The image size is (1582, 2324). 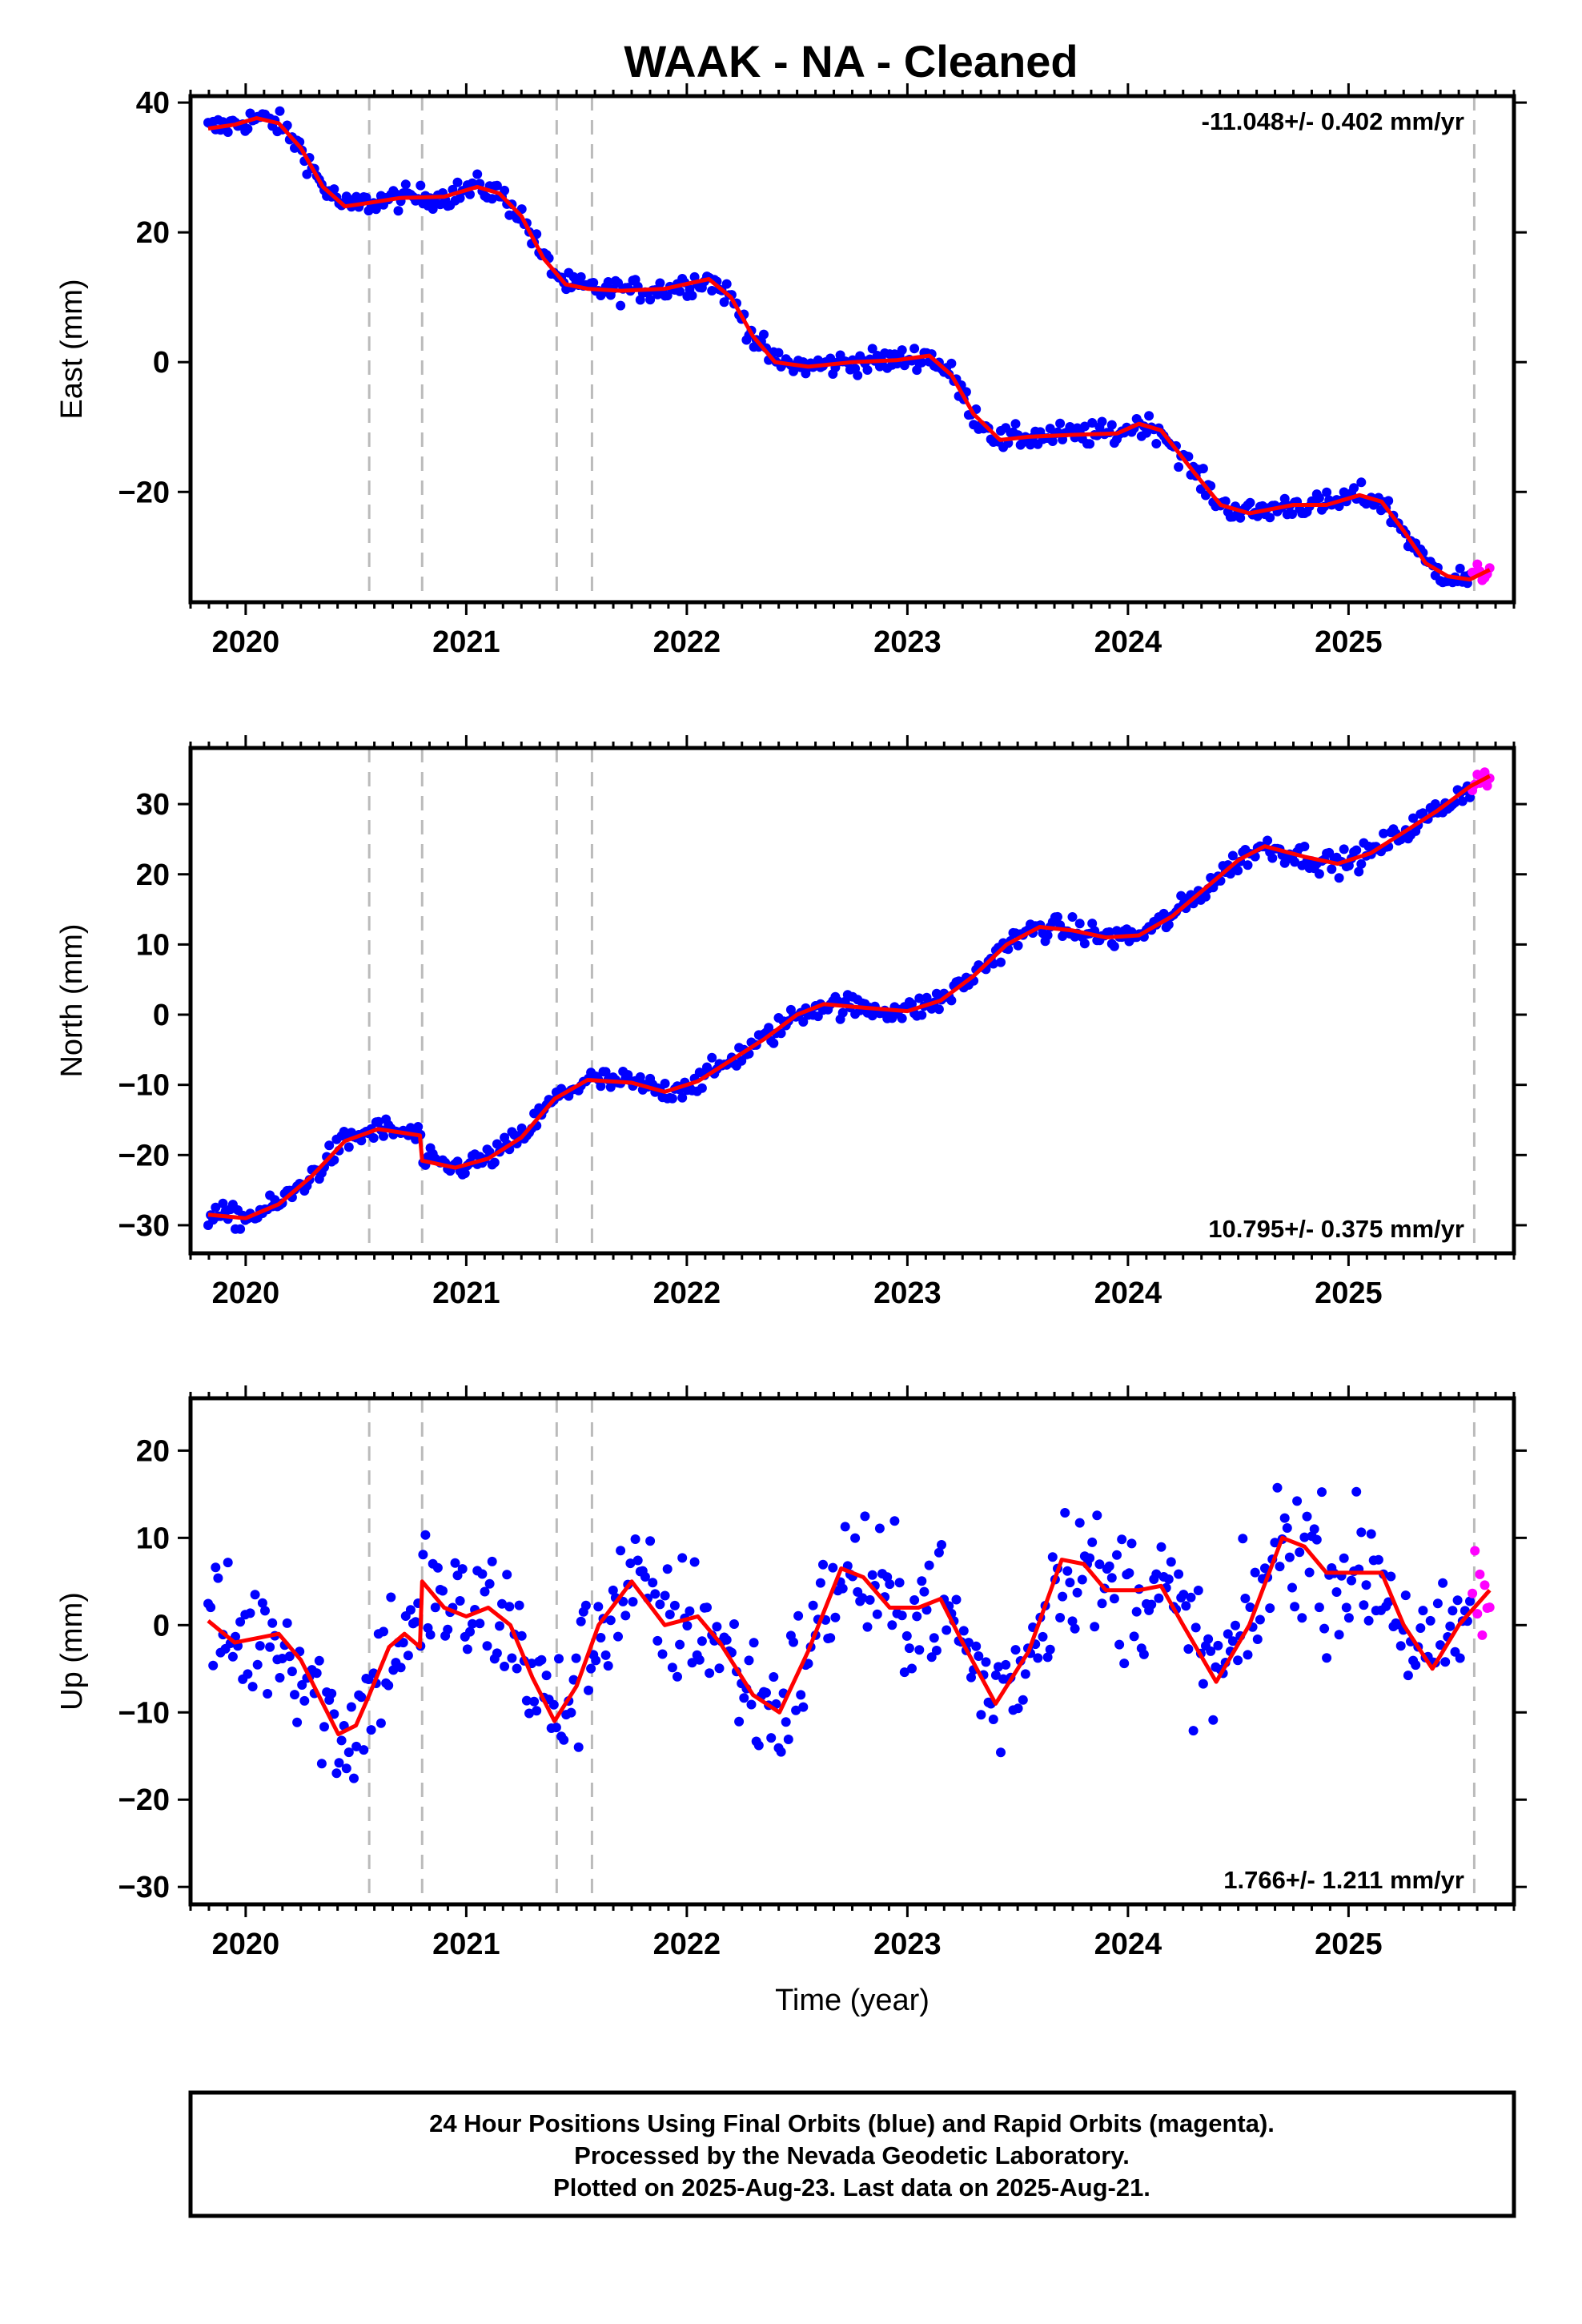 I want to click on x-tick-label: 2020, so click(x=246, y=1294).